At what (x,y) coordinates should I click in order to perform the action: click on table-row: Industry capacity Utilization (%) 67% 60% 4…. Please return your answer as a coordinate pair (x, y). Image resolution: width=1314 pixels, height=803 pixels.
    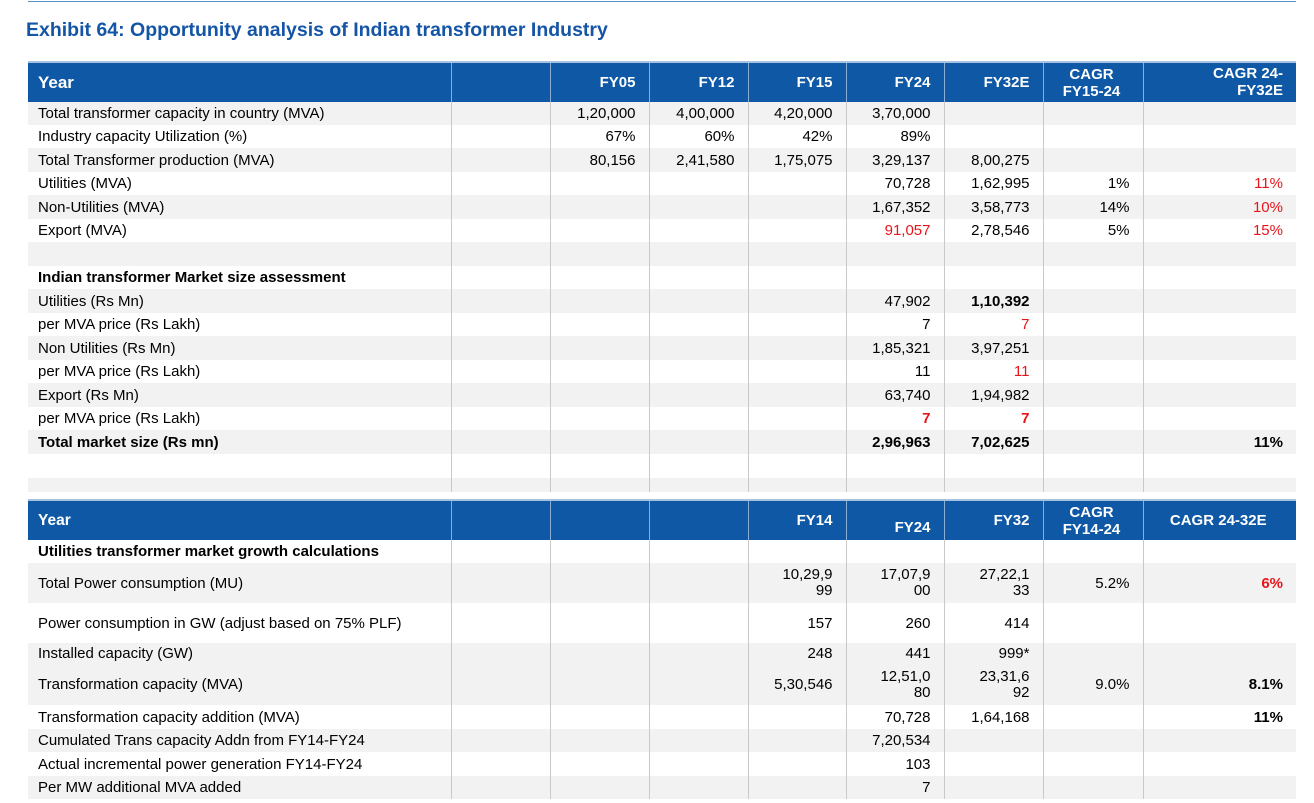
    Looking at the image, I should click on (662, 136).